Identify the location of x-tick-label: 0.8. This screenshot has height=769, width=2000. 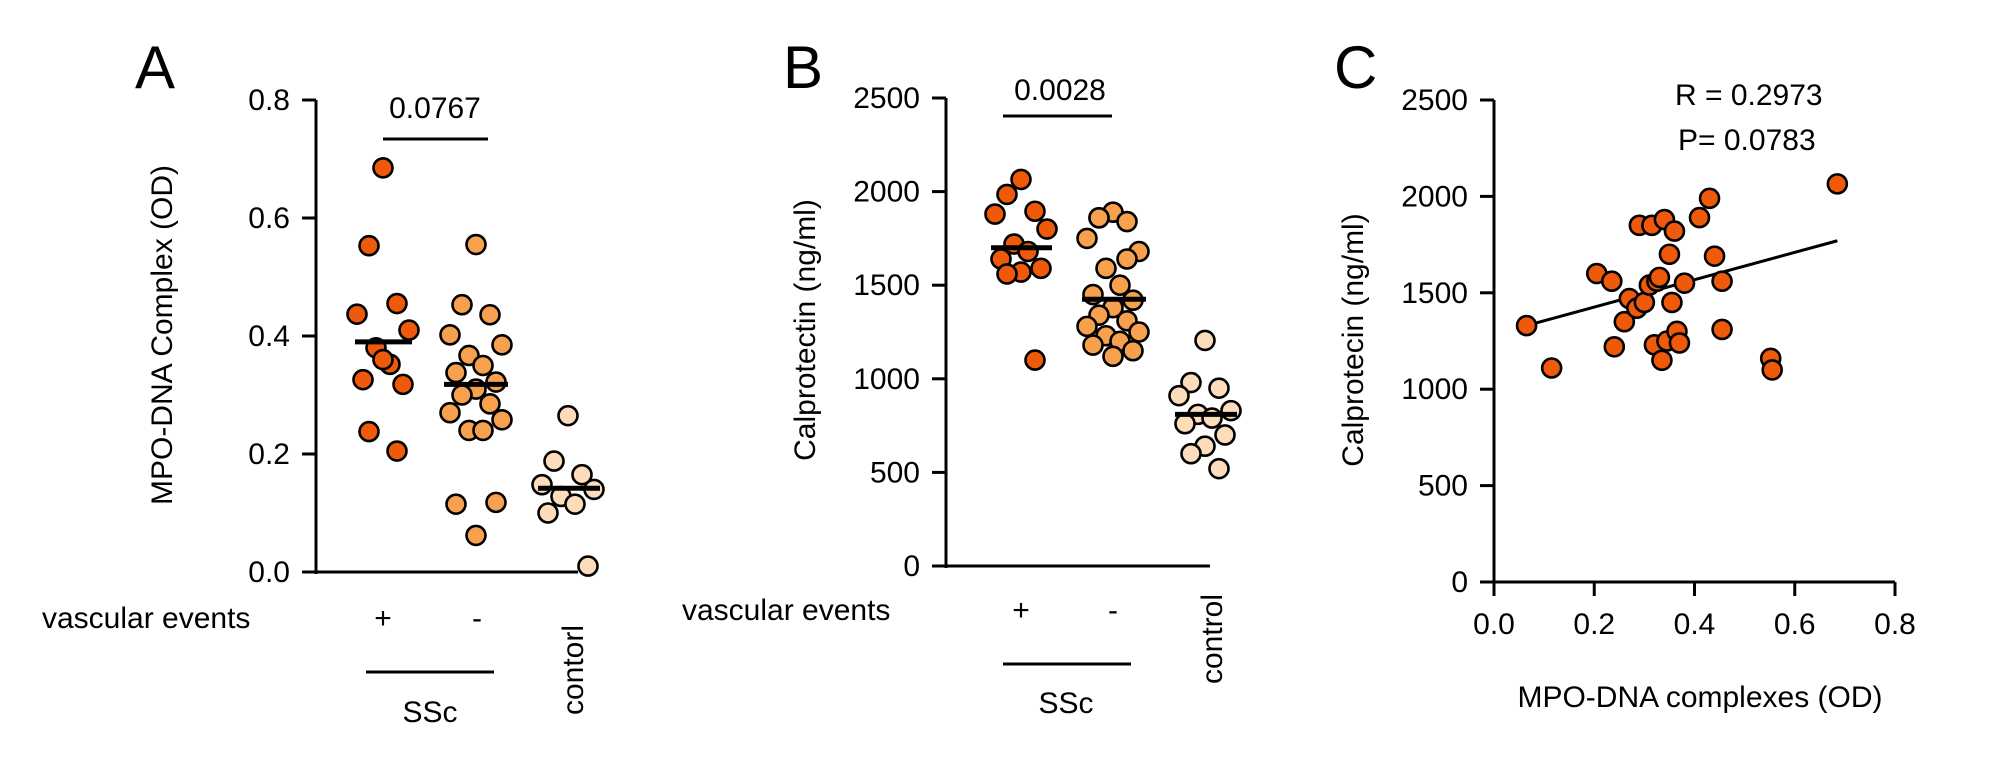
(1895, 624).